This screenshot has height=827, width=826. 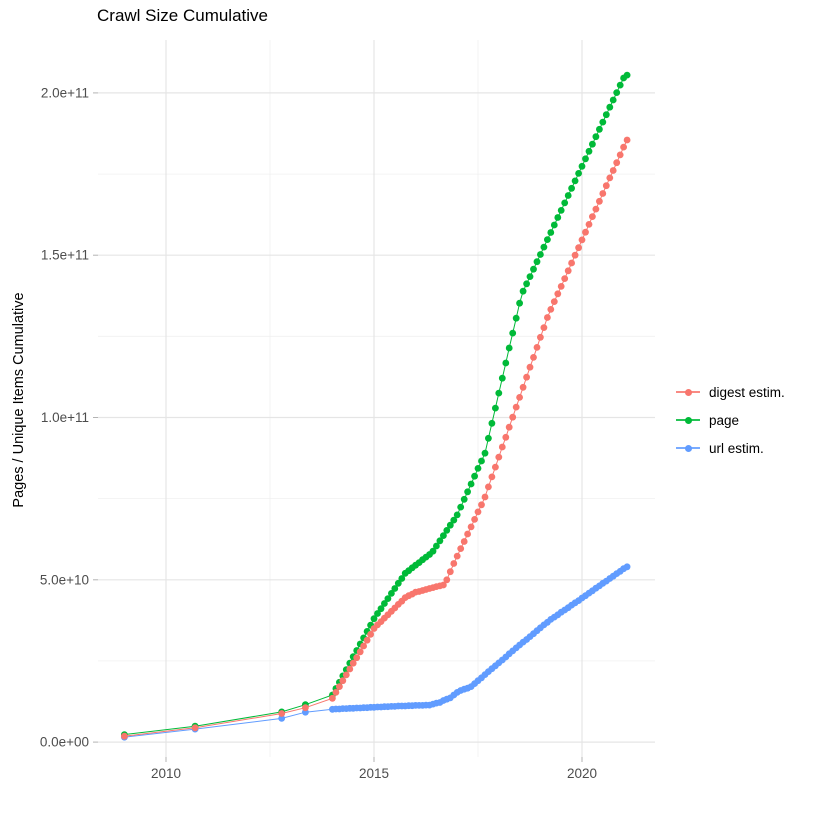 I want to click on legend: digest estim. page url estim., so click(x=730, y=420).